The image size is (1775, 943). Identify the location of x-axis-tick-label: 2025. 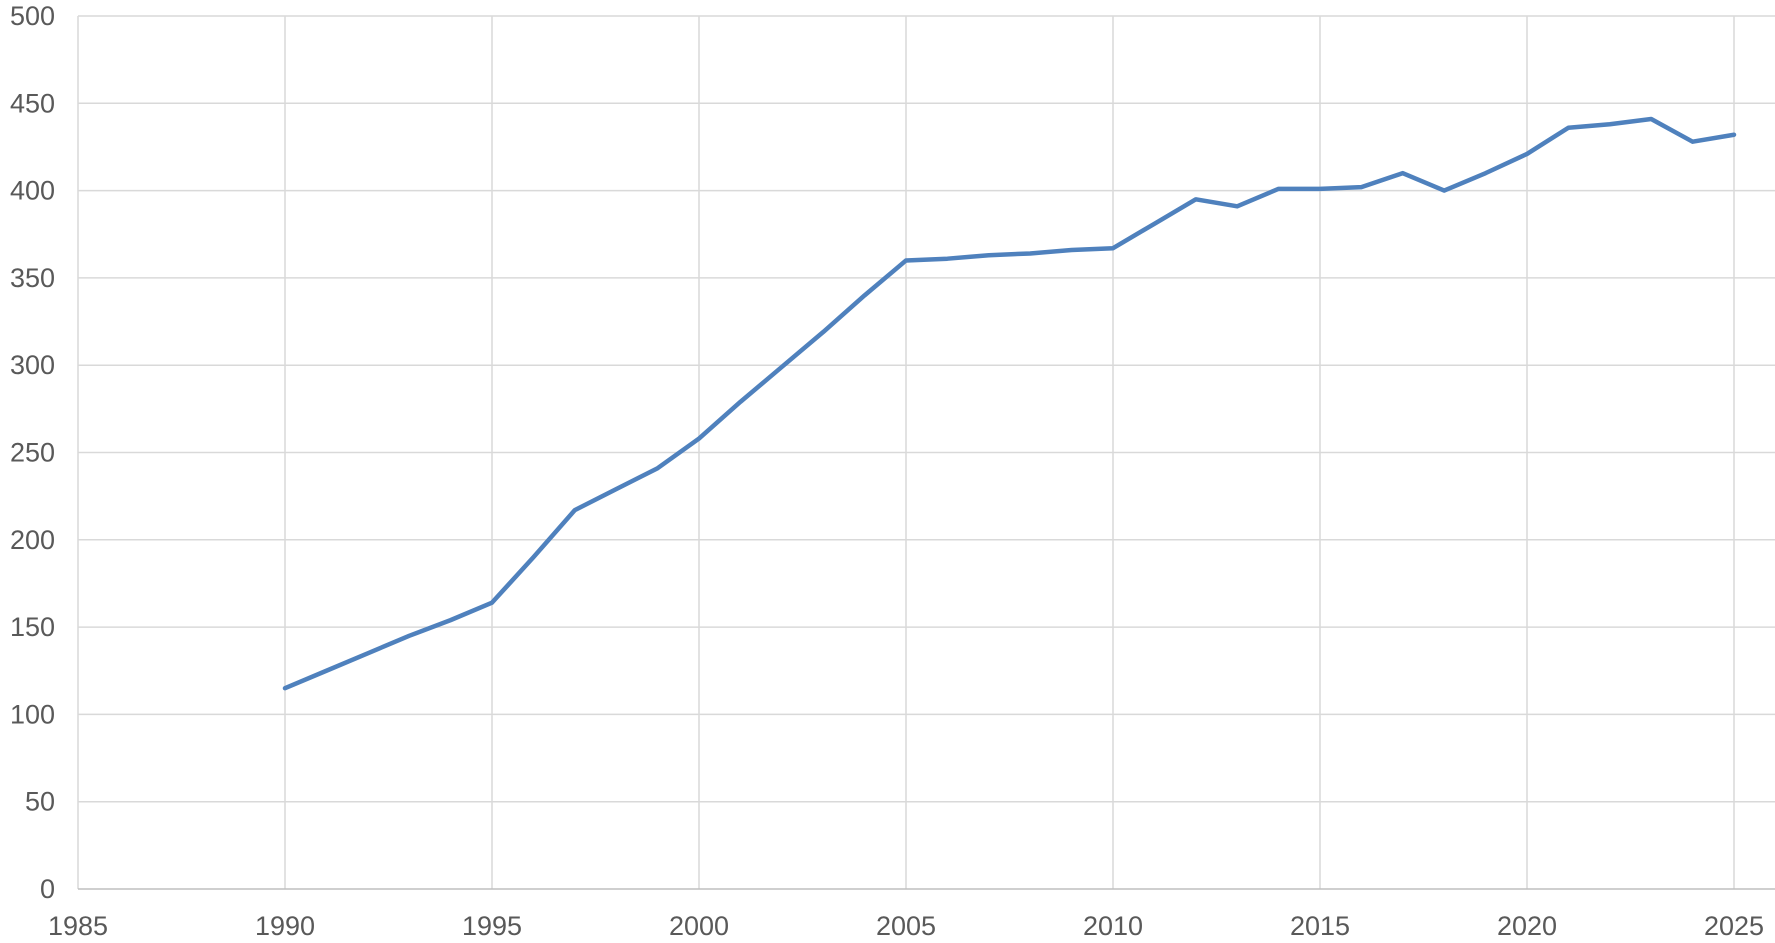
(1734, 926).